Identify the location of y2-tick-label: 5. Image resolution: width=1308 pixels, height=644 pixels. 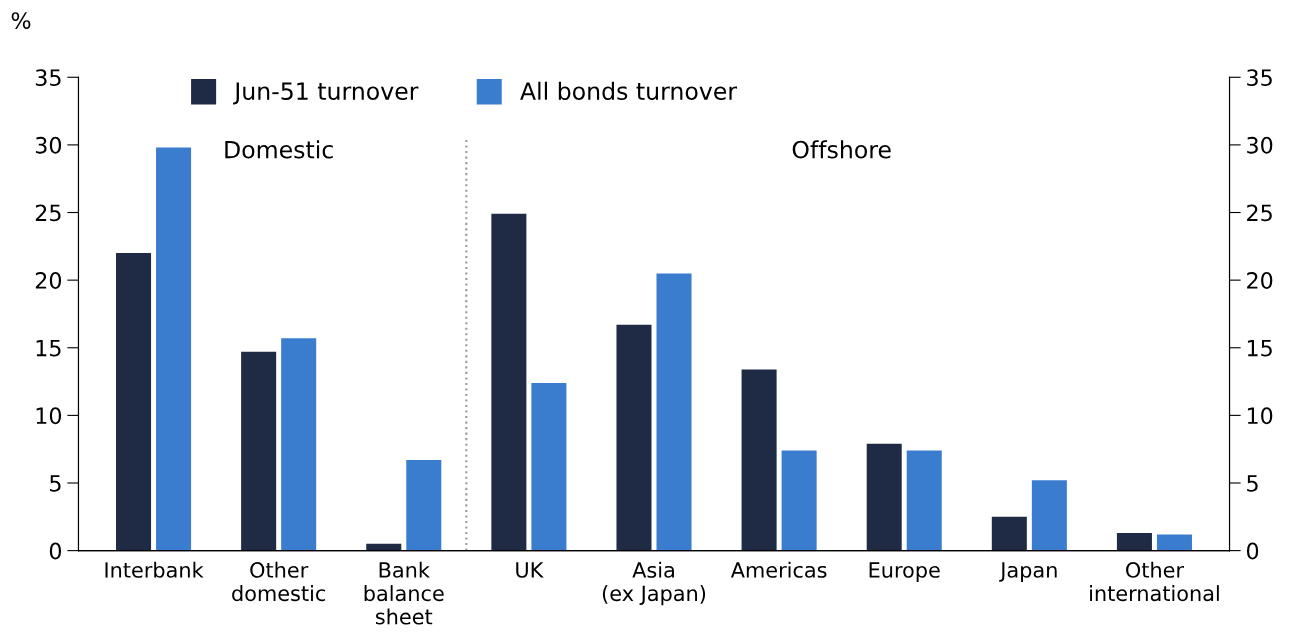
(1252, 483).